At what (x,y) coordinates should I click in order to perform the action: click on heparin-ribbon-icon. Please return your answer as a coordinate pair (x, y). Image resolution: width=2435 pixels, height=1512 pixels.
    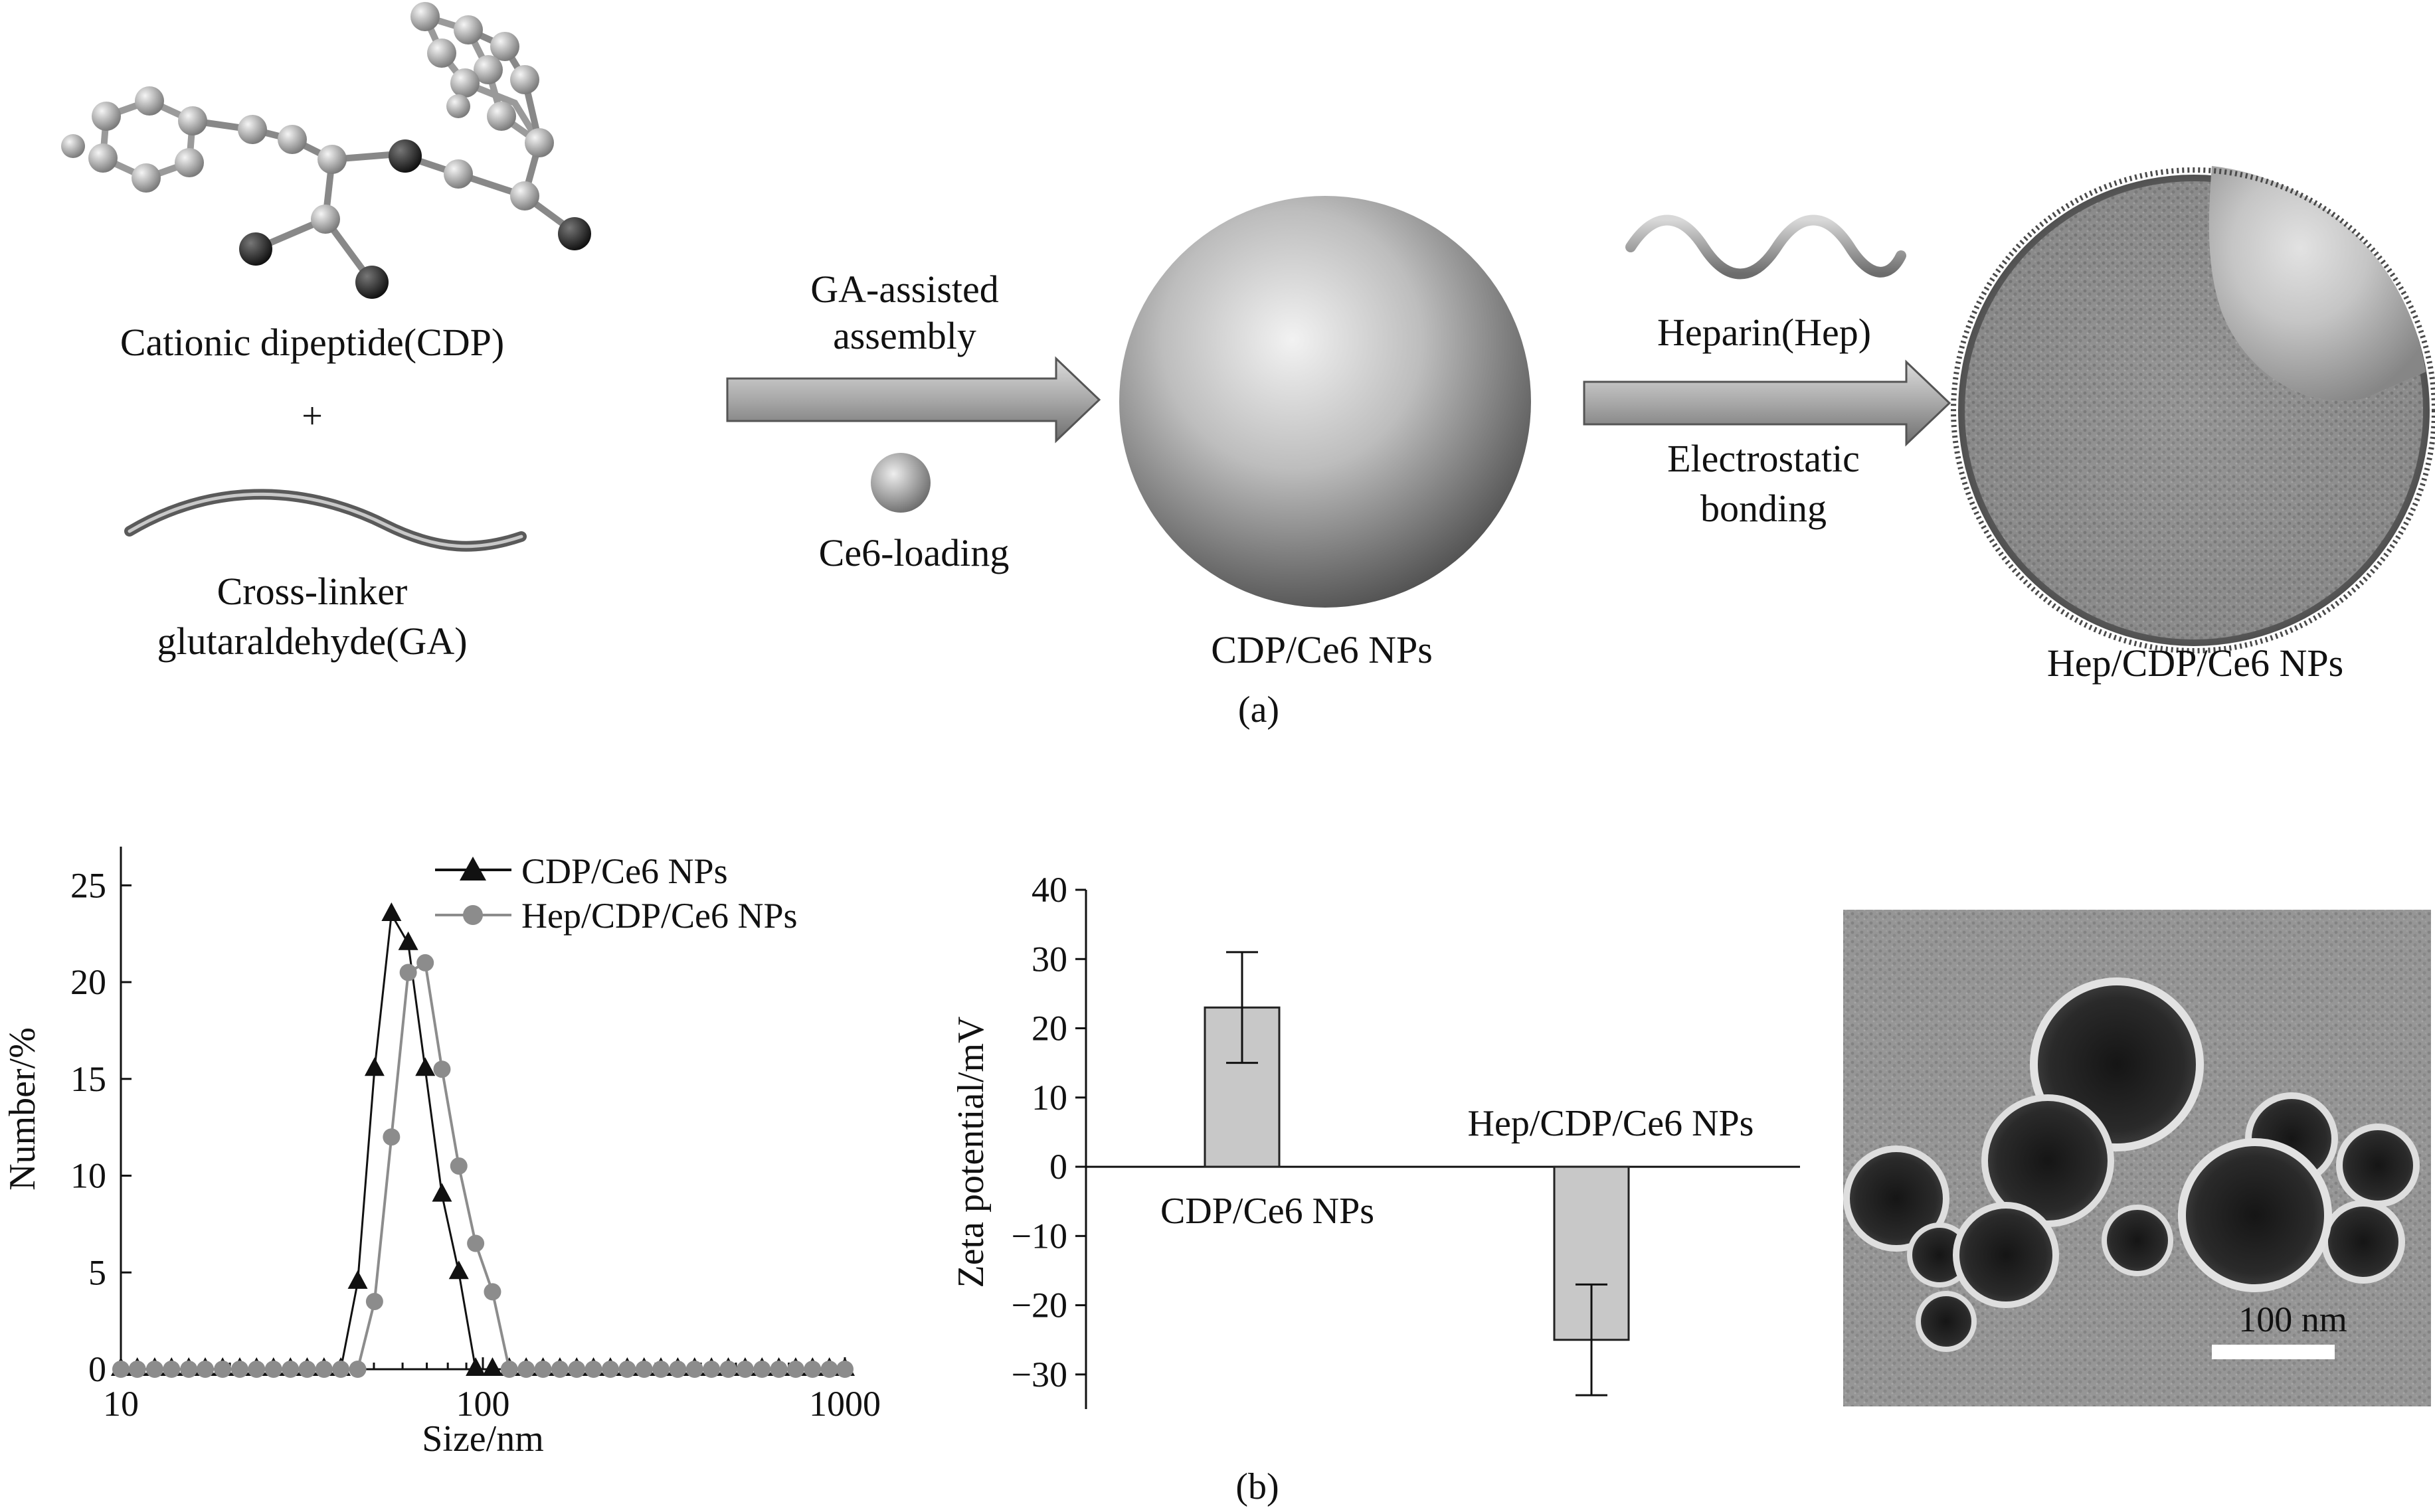
    Looking at the image, I should click on (1765, 247).